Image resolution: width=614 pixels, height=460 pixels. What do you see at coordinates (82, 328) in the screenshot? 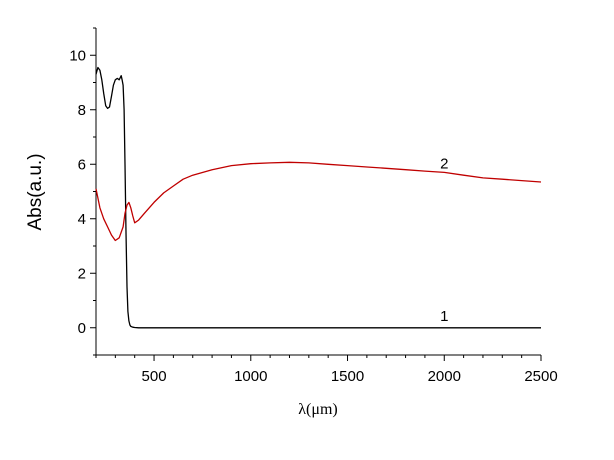
I see `y-tick-label: 0` at bounding box center [82, 328].